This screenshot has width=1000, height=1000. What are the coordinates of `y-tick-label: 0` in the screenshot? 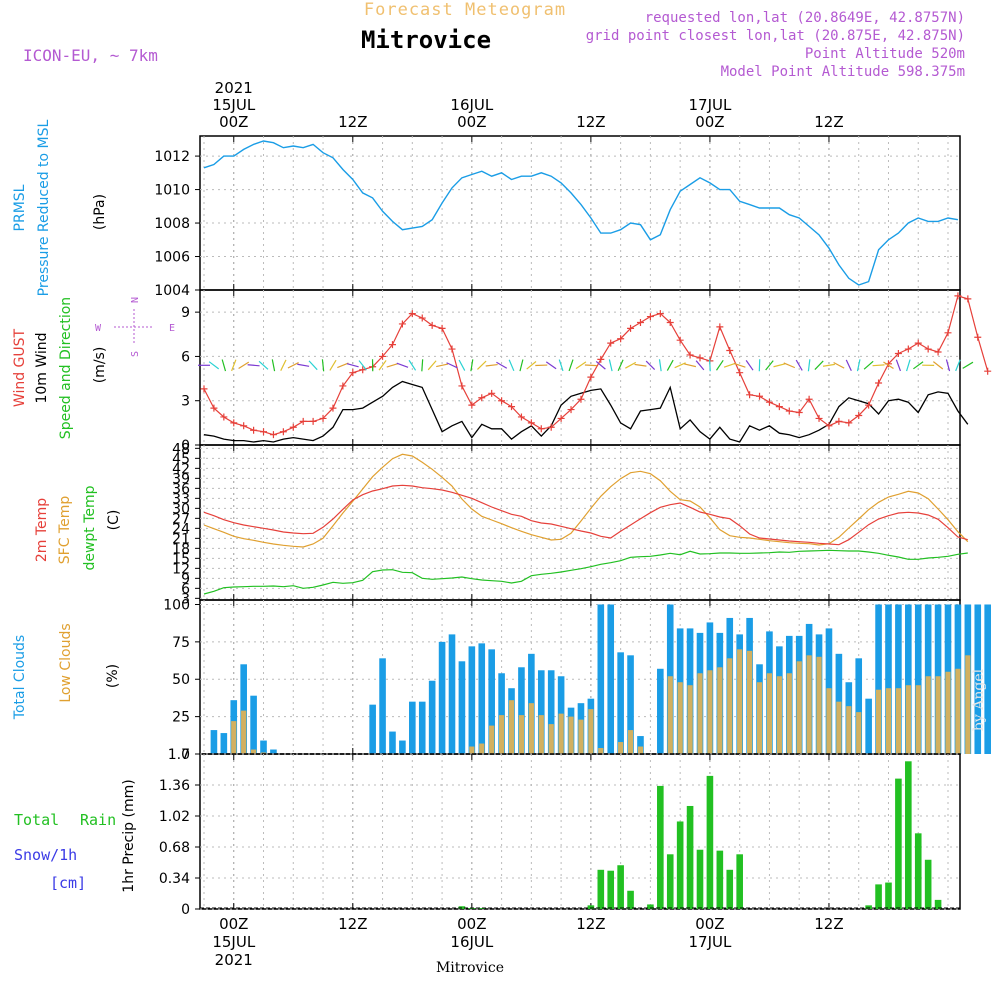 It's located at (185, 446).